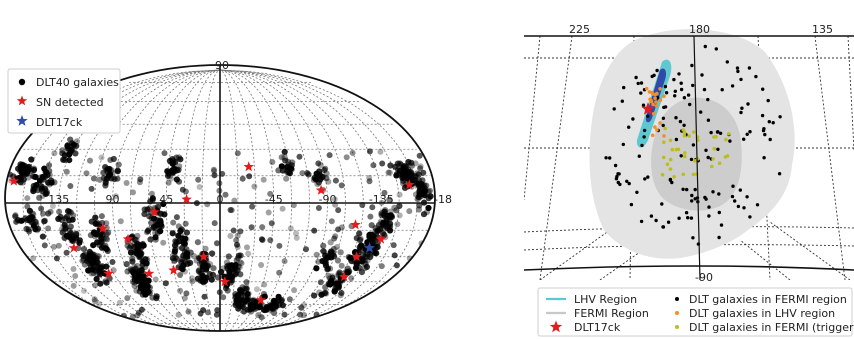 The height and width of the screenshot is (339, 854). I want to click on zoom-meridian-line, so click(830, 157).